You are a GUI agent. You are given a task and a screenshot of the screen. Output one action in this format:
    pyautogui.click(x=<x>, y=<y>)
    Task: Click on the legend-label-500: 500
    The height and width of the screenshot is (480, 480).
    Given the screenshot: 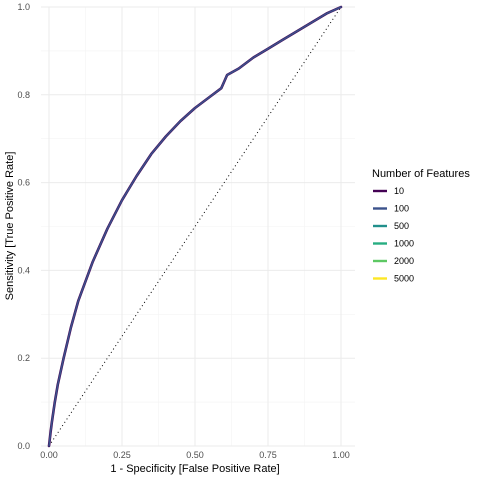 What is the action you would take?
    pyautogui.click(x=401, y=226)
    